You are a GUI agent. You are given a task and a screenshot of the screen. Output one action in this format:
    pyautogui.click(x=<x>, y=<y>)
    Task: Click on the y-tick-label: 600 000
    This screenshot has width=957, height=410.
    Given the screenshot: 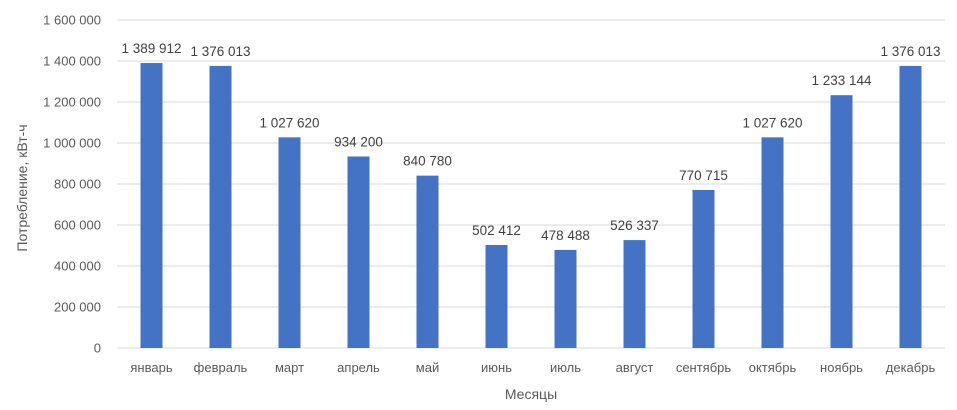 What is the action you would take?
    pyautogui.click(x=77, y=225)
    